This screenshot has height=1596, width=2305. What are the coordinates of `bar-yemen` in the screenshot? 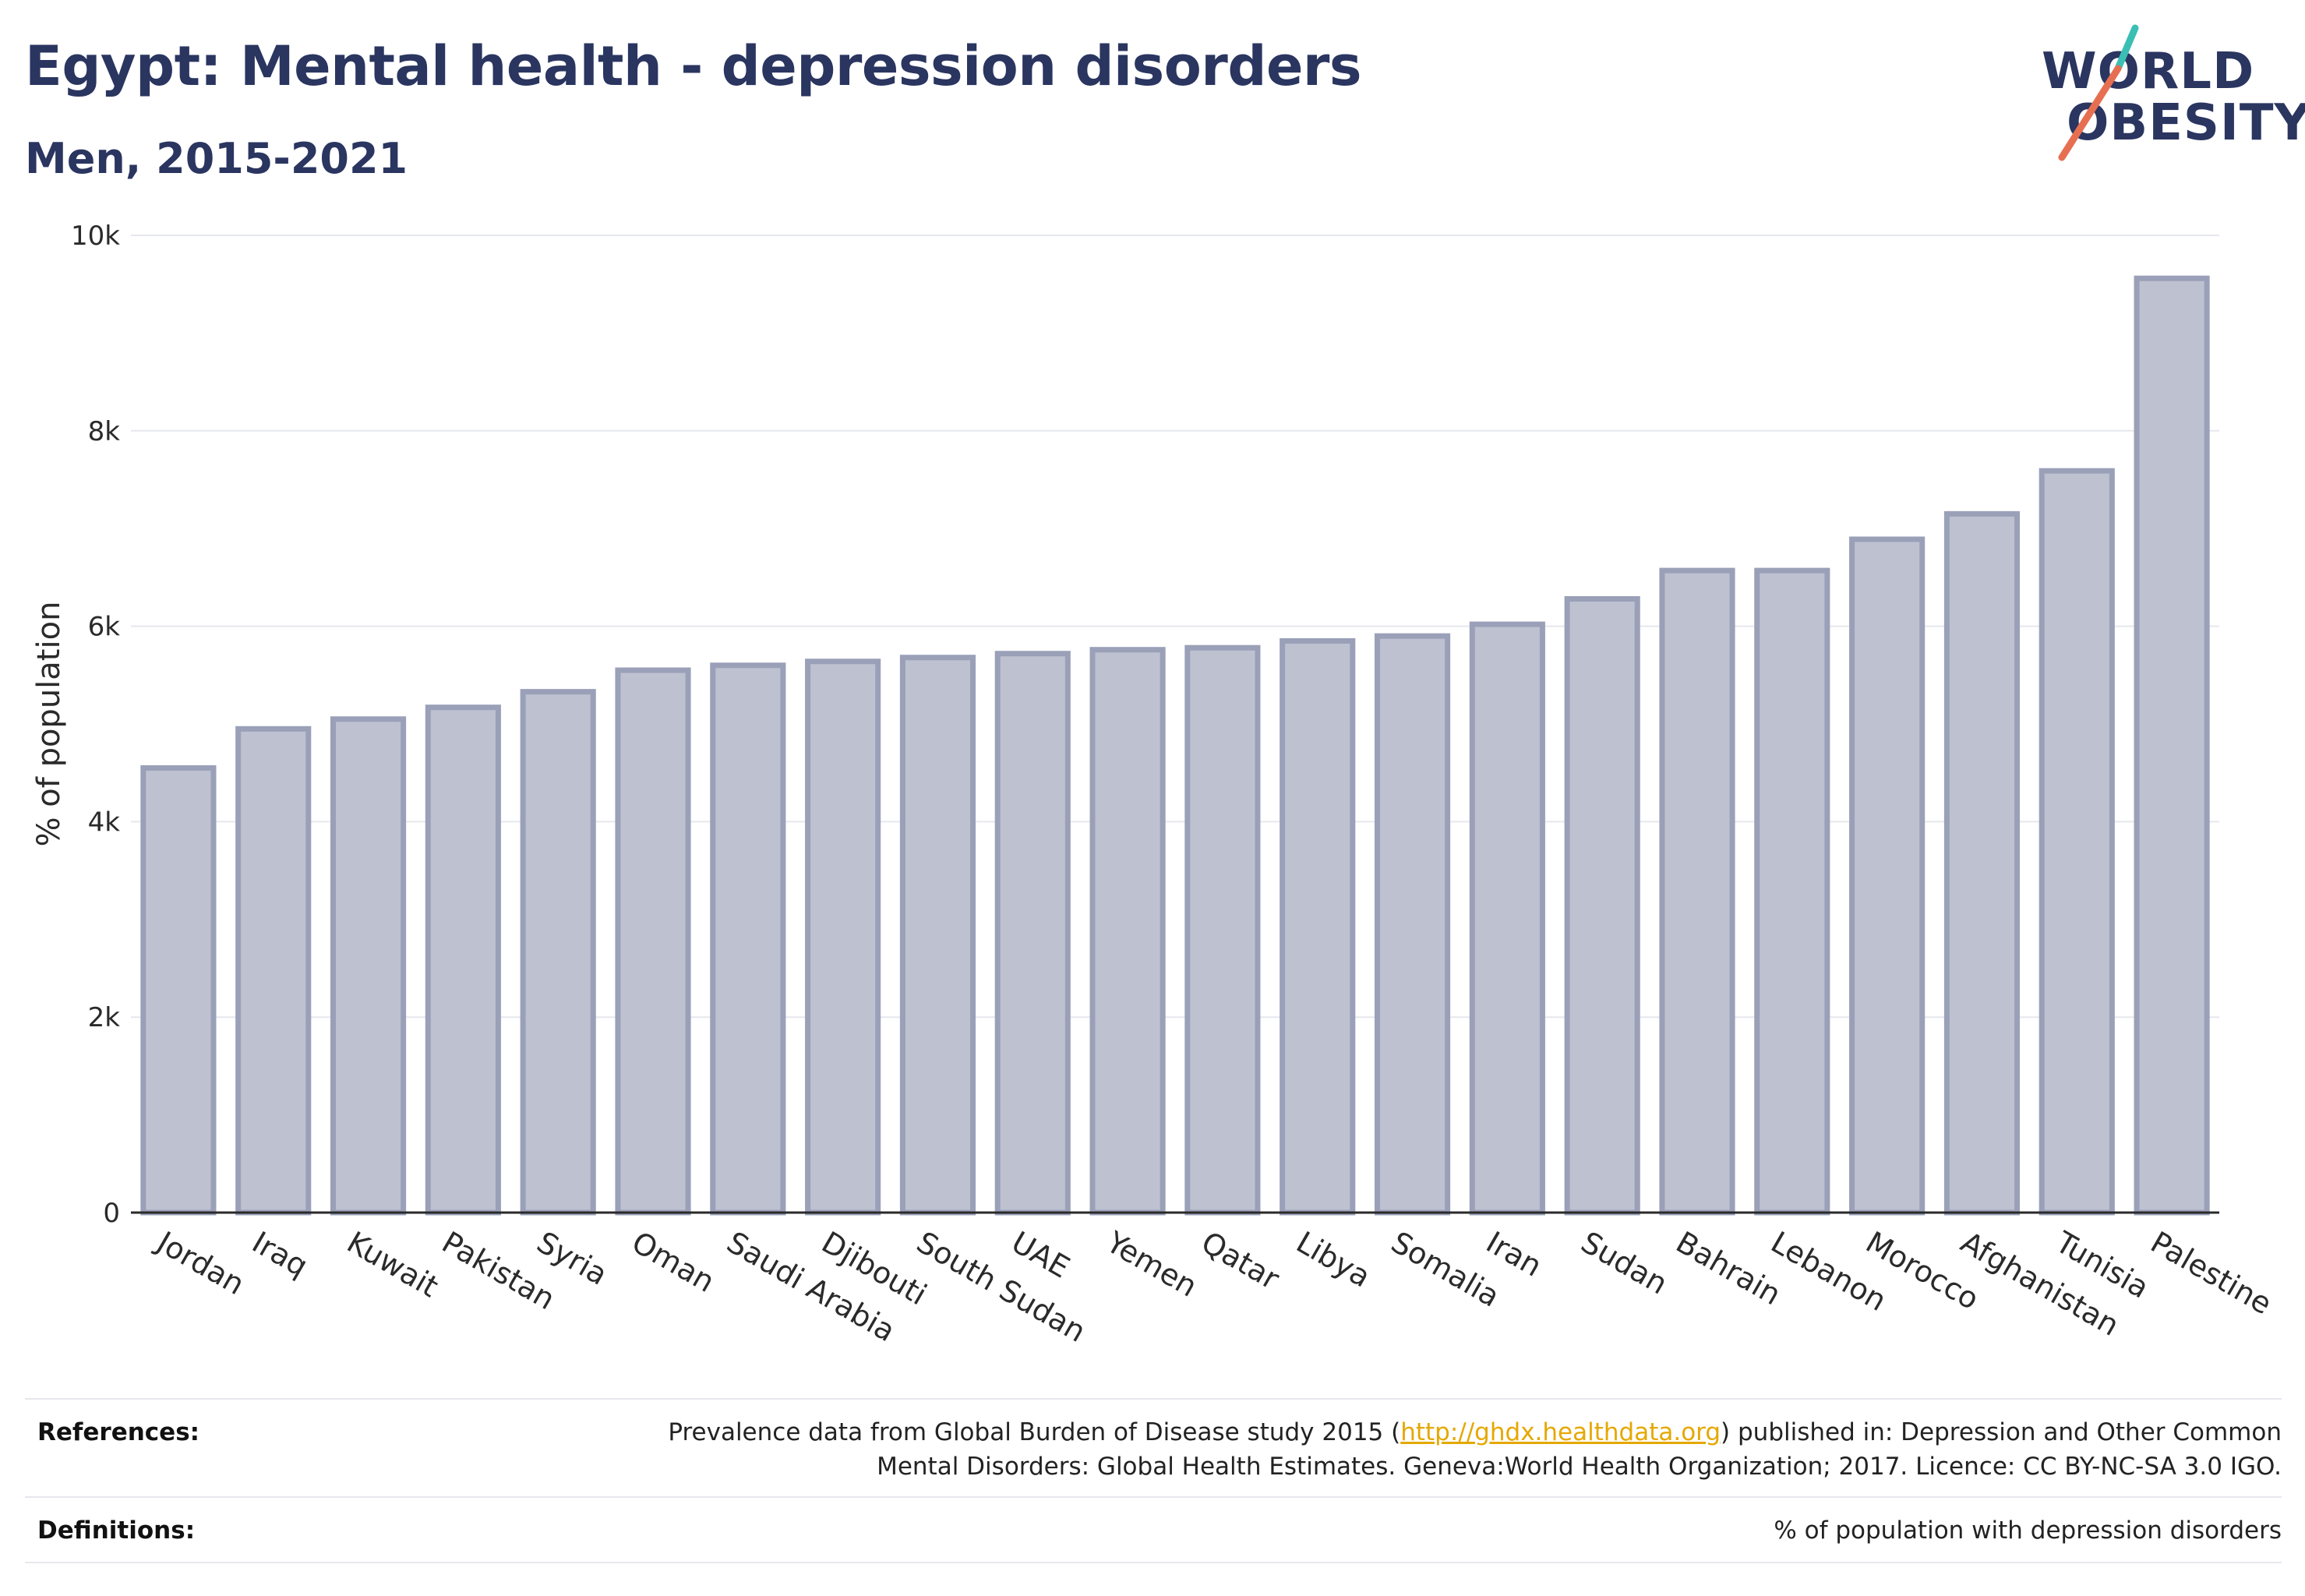 It's located at (1127, 931).